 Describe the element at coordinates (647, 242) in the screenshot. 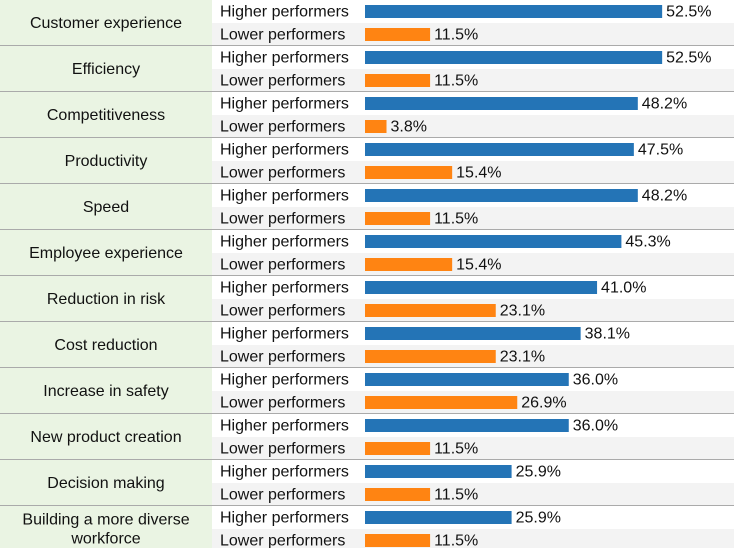

I see `bar-value-label: 45.3%` at that location.